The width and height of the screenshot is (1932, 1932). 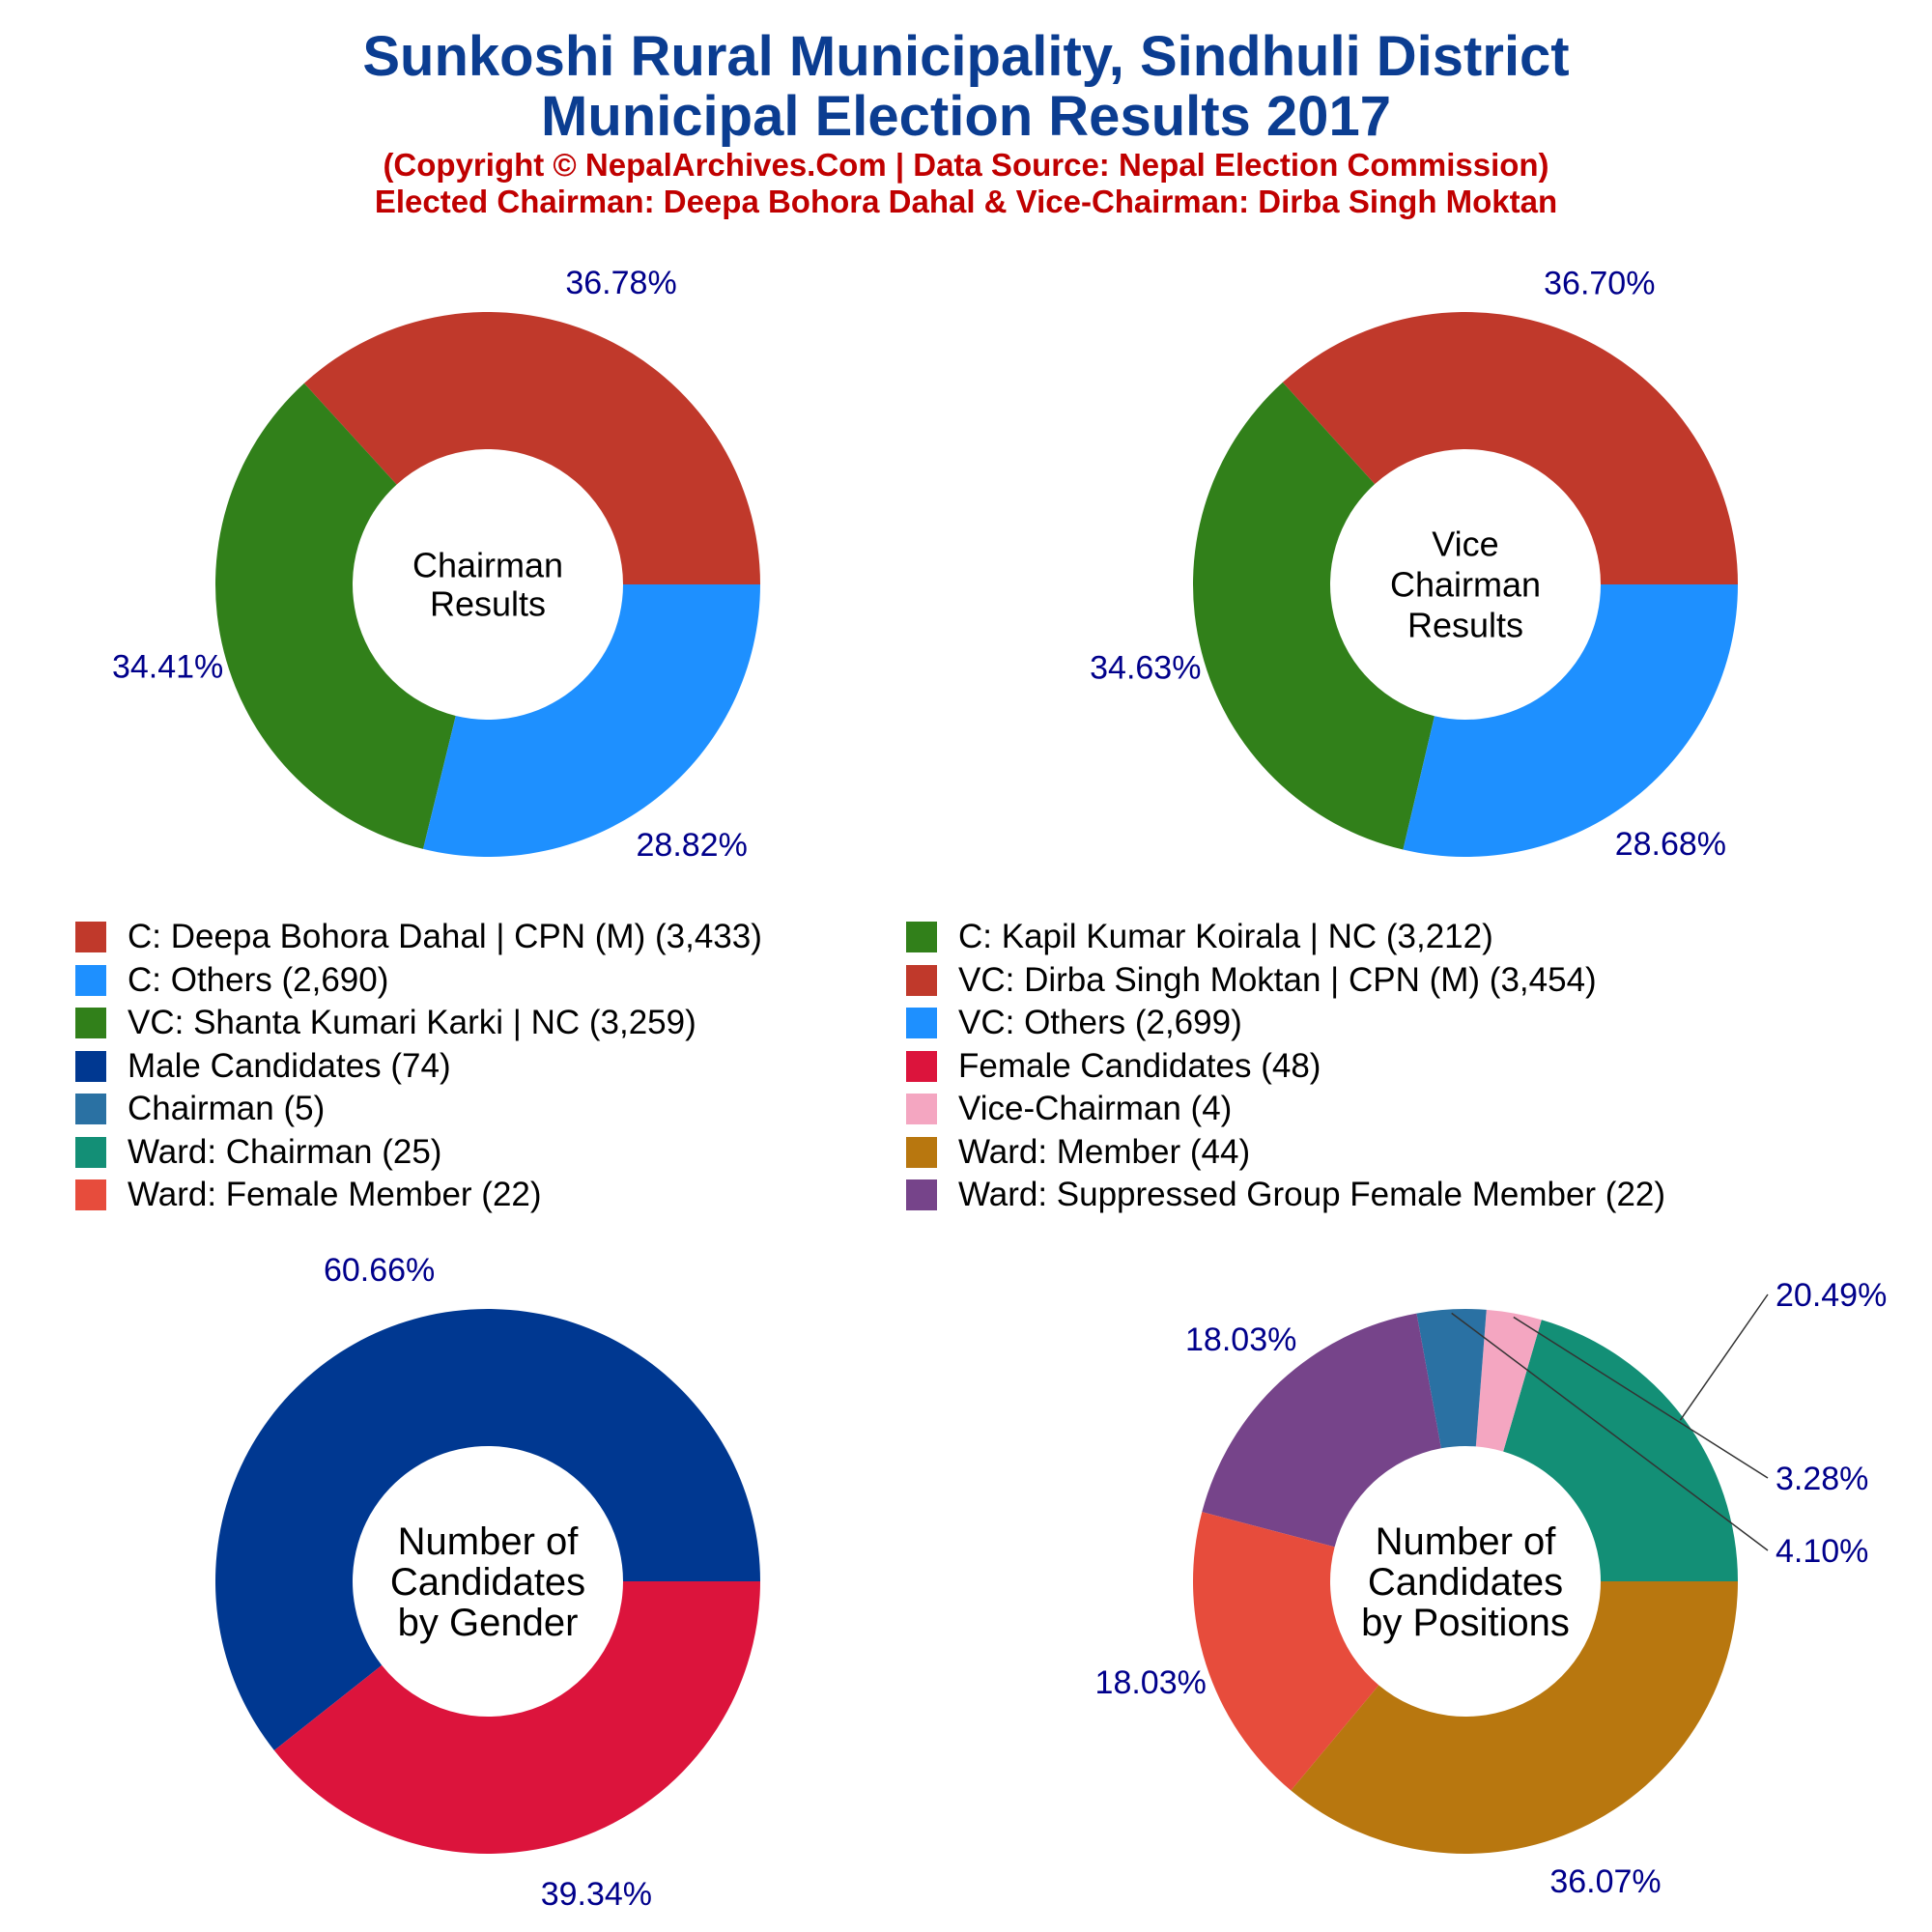 What do you see at coordinates (620, 283) in the screenshot?
I see `slice-percent-label: 36.78%` at bounding box center [620, 283].